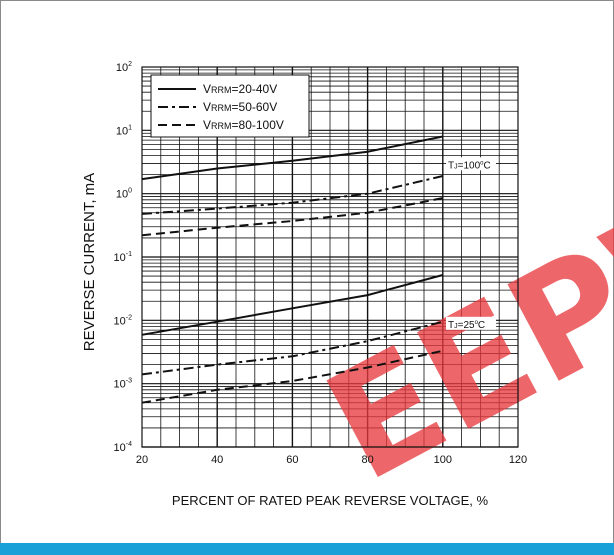 The image size is (614, 555). Describe the element at coordinates (466, 325) in the screenshot. I see `annotation-label: TJ=25oC` at that location.